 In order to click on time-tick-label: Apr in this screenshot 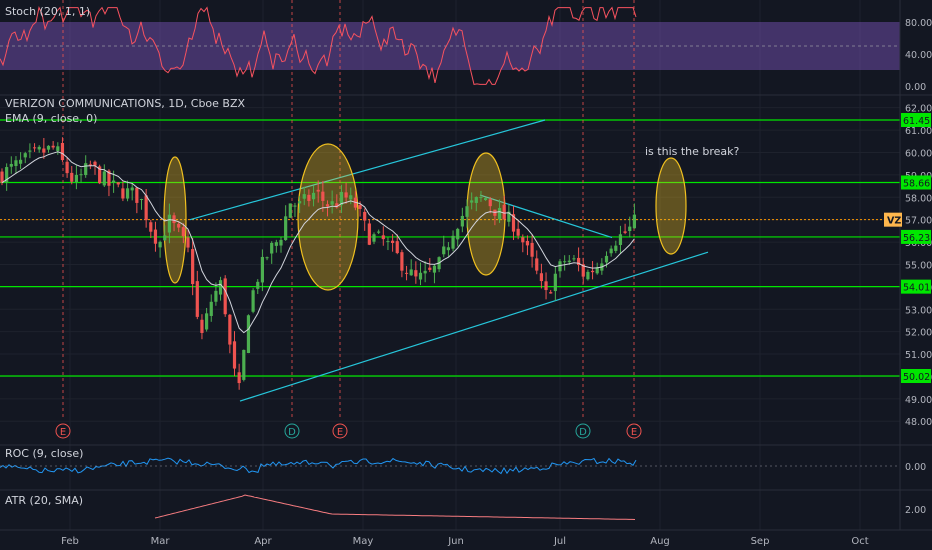, I will do `click(263, 541)`.